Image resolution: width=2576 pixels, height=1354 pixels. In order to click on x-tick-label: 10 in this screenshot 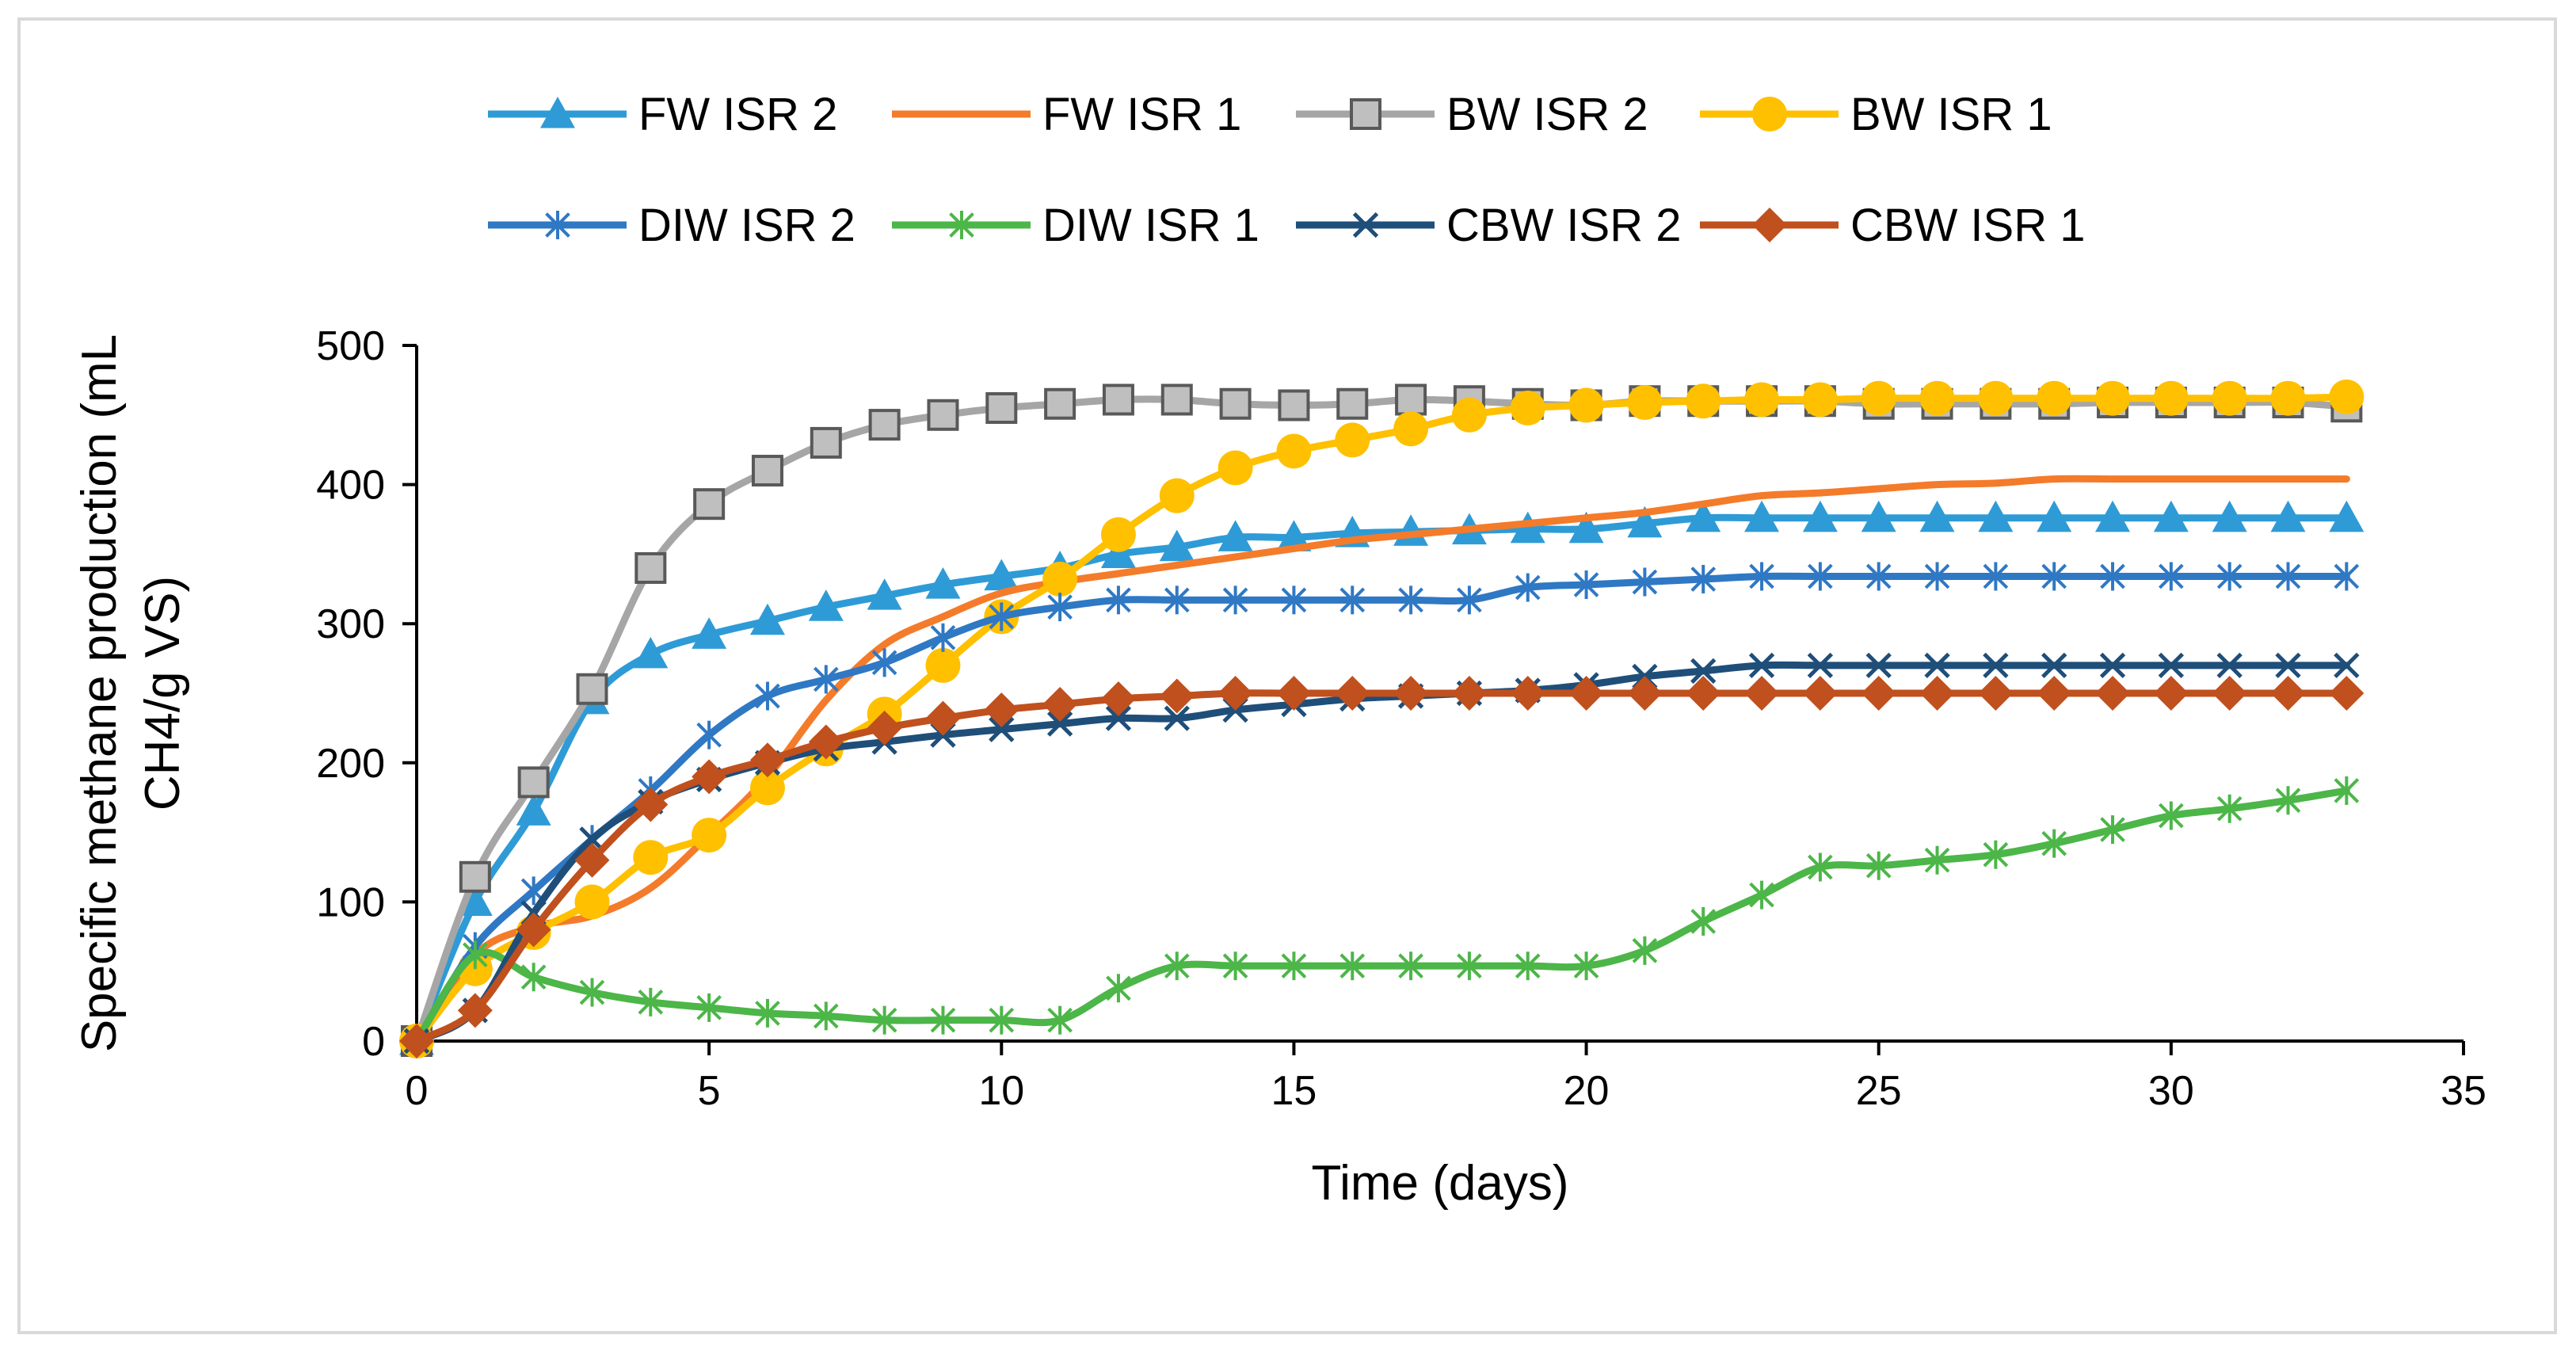, I will do `click(1001, 1091)`.